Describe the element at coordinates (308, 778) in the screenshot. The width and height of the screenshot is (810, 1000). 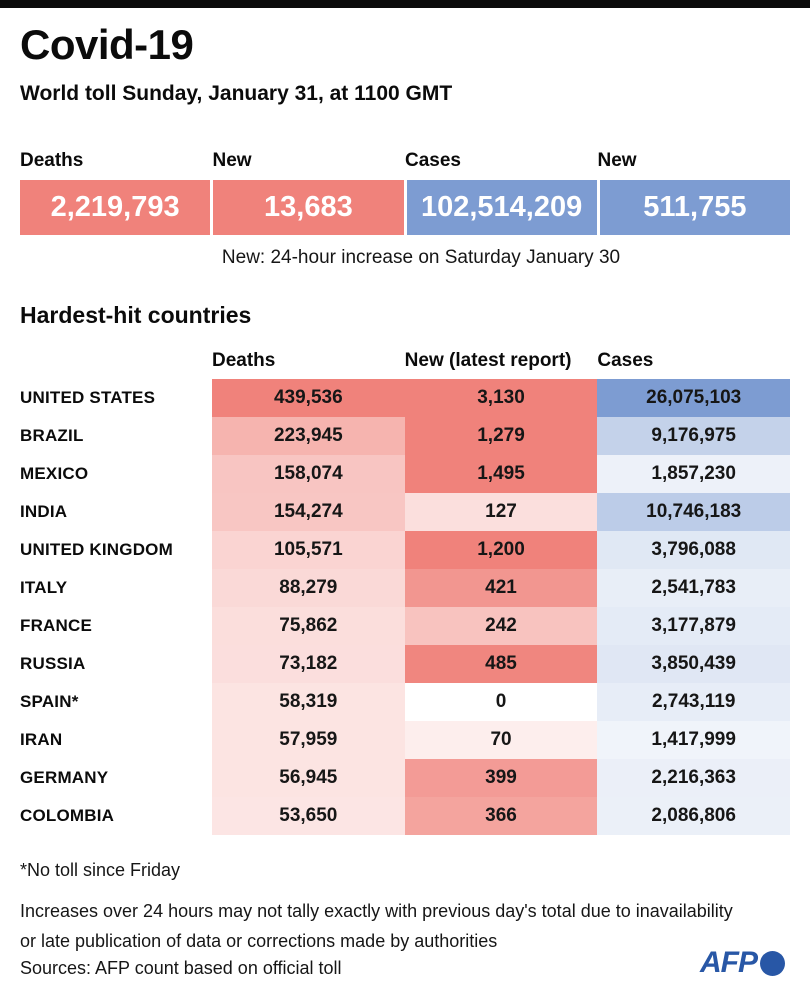
I see `deaths-cell: 56,945` at that location.